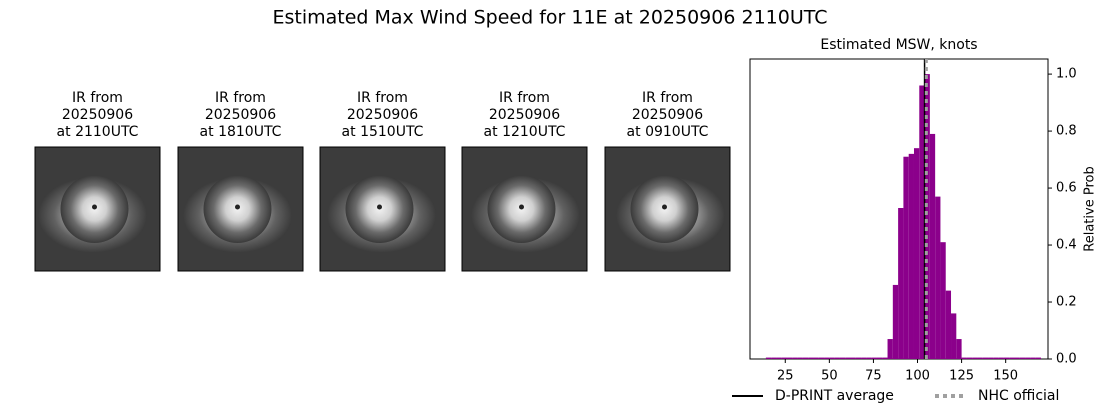 The image size is (1100, 413). Describe the element at coordinates (1066, 302) in the screenshot. I see `y-tick-label: 0.2` at that location.